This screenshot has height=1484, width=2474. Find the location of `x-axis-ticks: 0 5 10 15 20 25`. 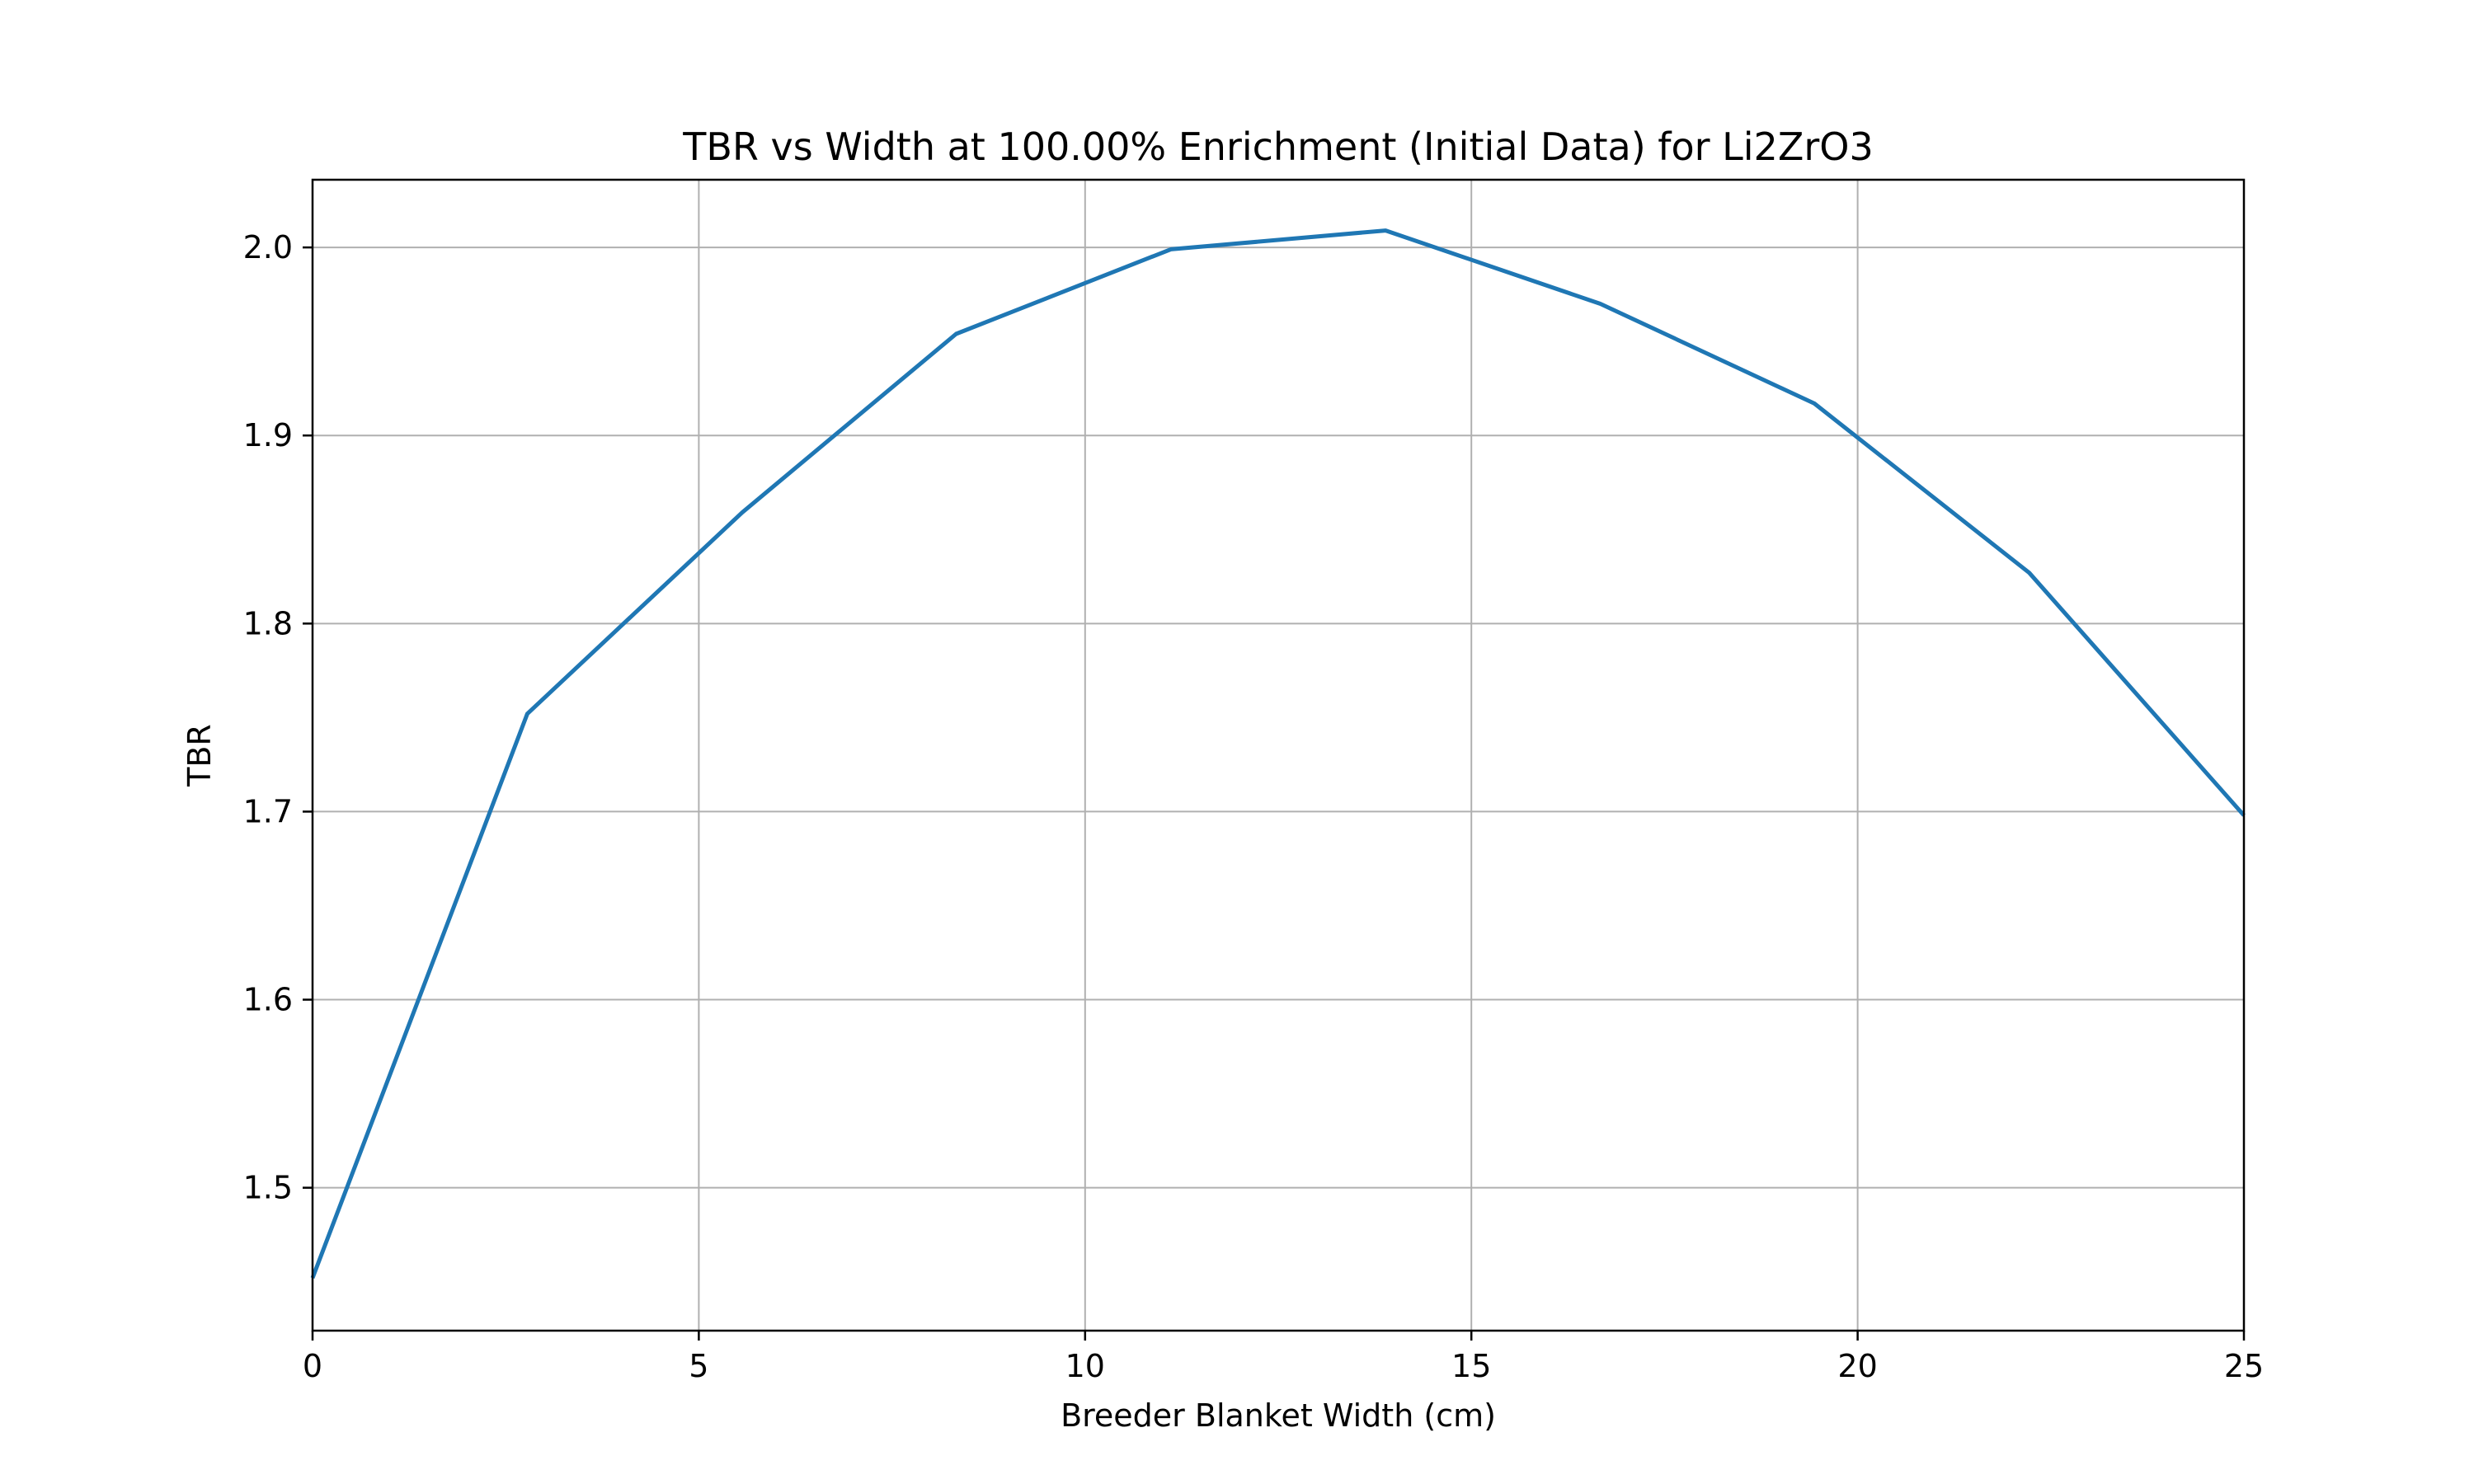

x-axis-ticks: 0 5 10 15 20 25 is located at coordinates (1283, 1357).